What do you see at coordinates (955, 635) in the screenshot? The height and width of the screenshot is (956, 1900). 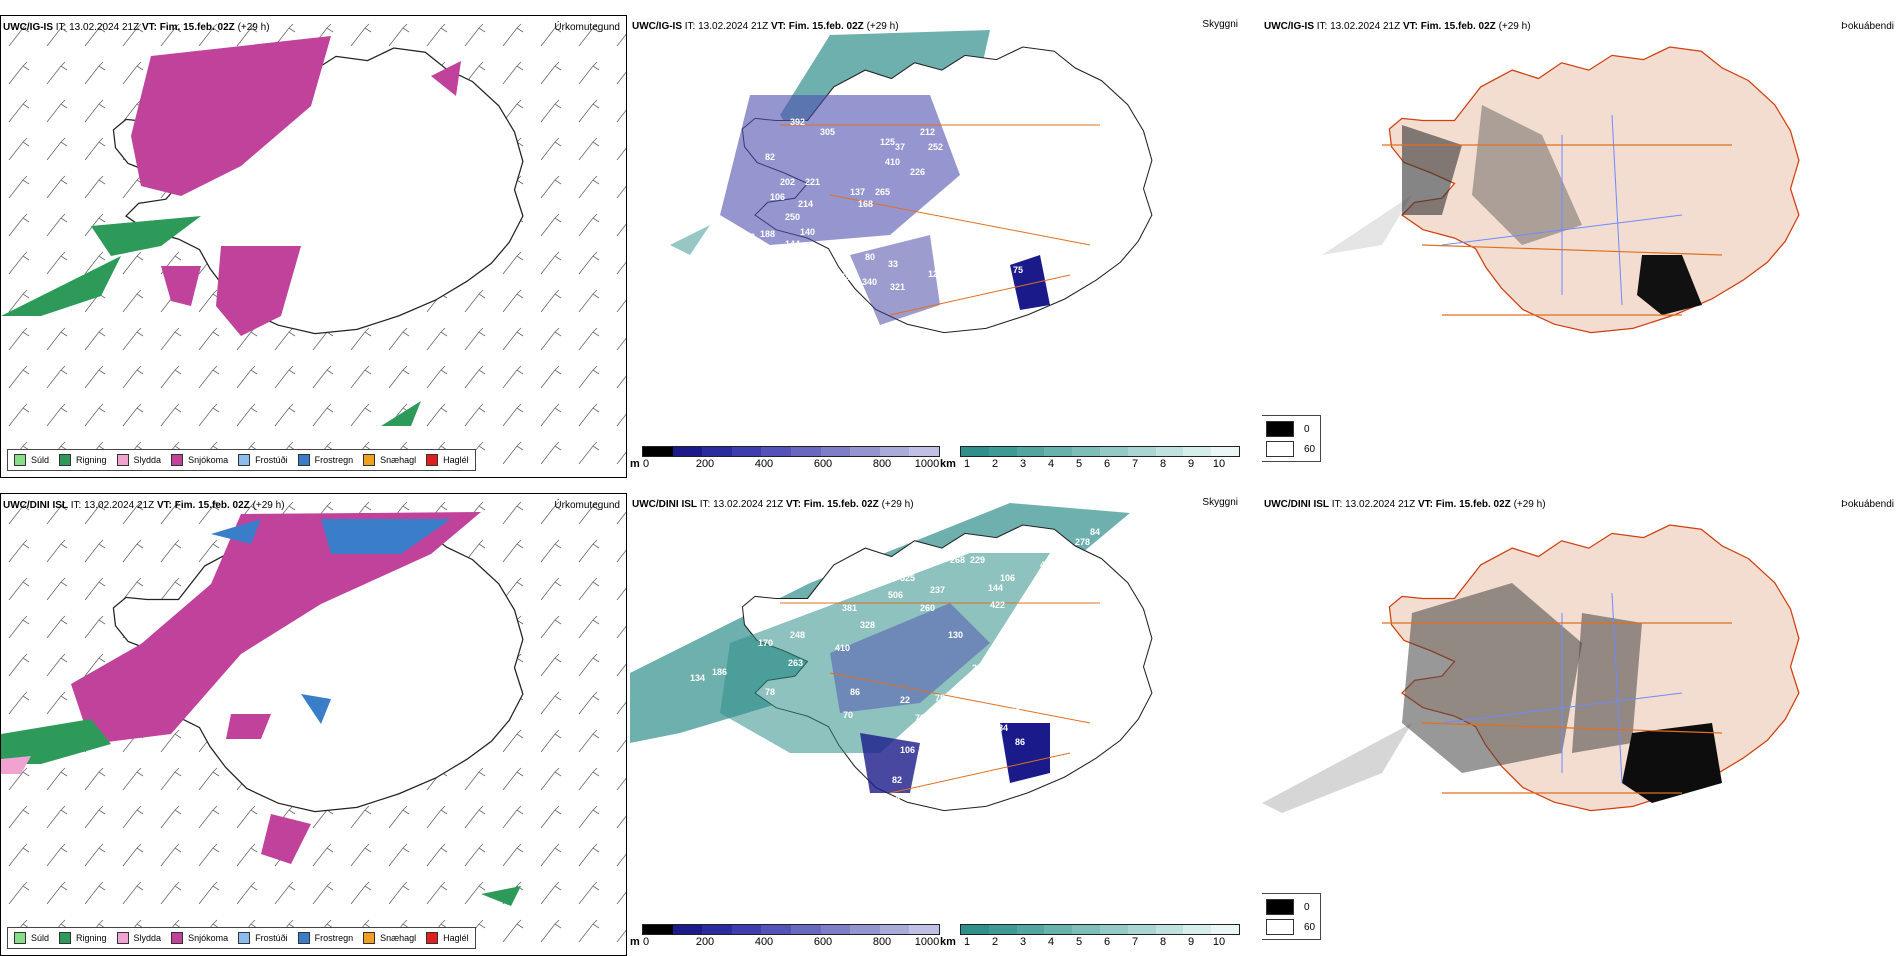 I see `svg-text: 130` at bounding box center [955, 635].